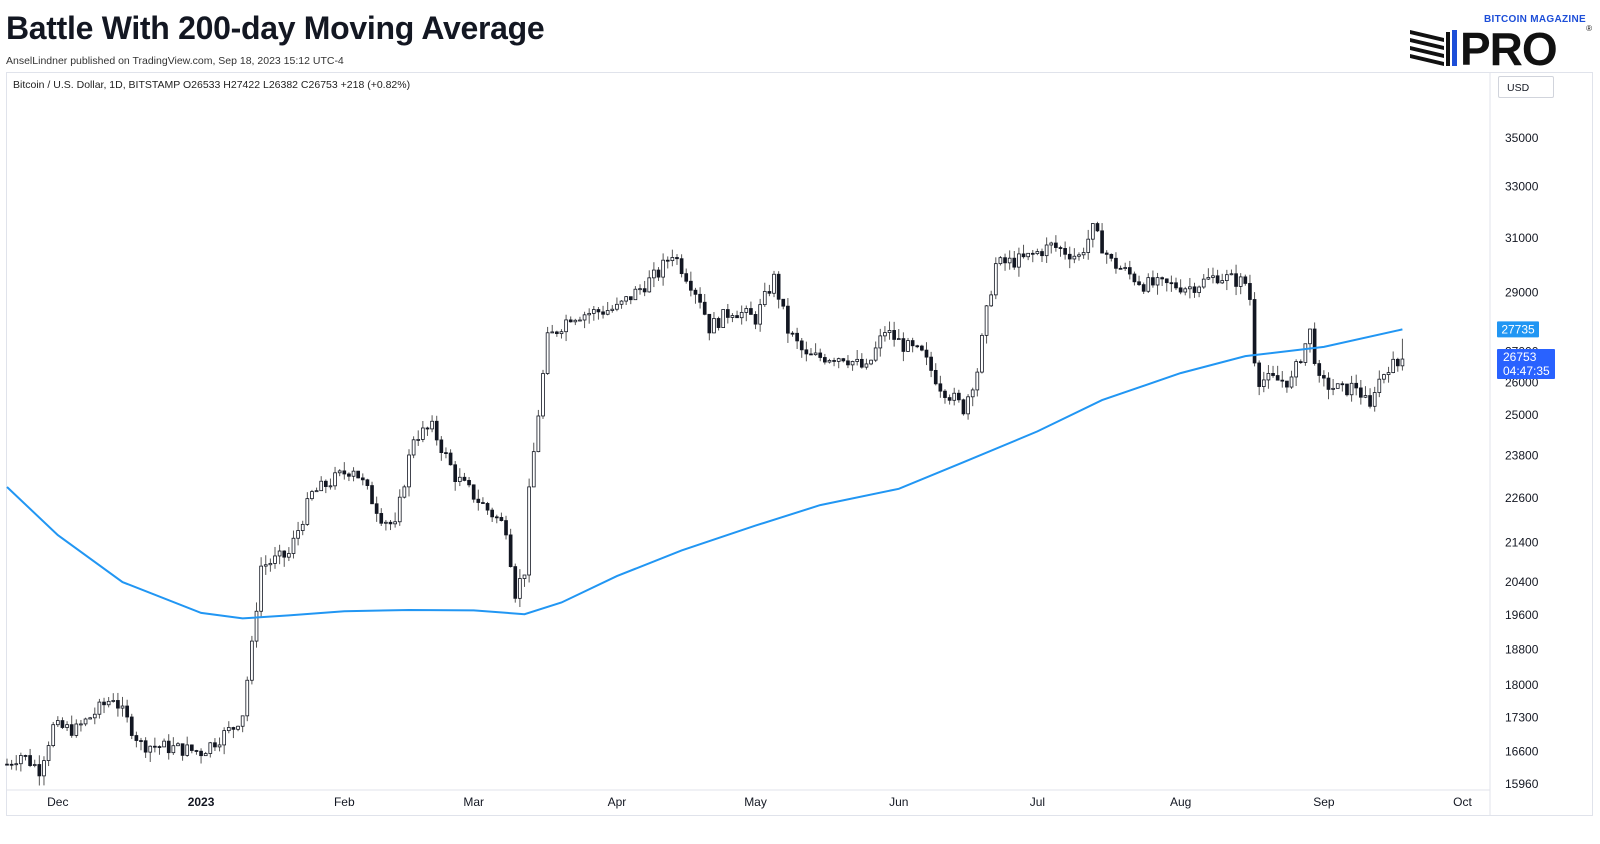 This screenshot has height=844, width=1600. Describe the element at coordinates (1522, 615) in the screenshot. I see `y-tick-label: 19600` at that location.